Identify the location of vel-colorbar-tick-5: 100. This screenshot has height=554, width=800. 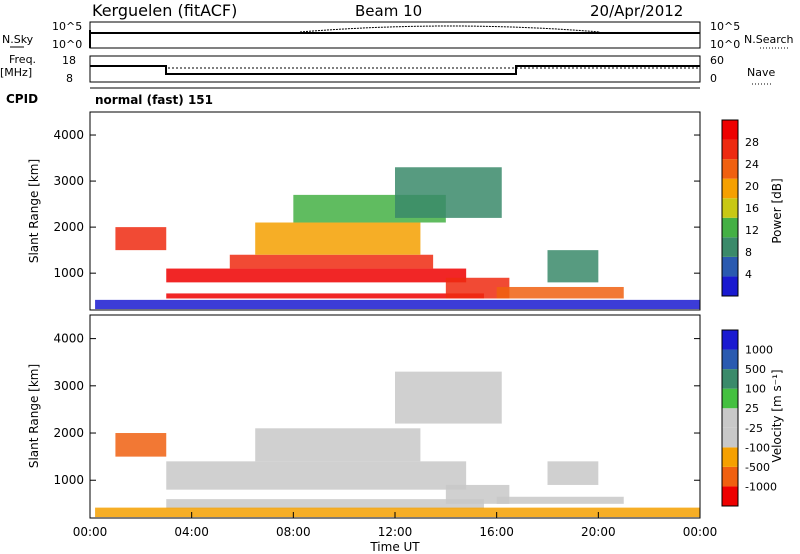
(755, 389).